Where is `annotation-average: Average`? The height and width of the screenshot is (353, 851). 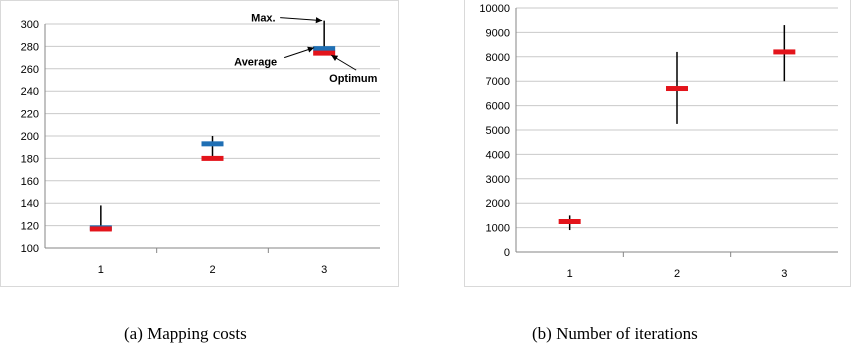
annotation-average: Average is located at coordinates (255, 63).